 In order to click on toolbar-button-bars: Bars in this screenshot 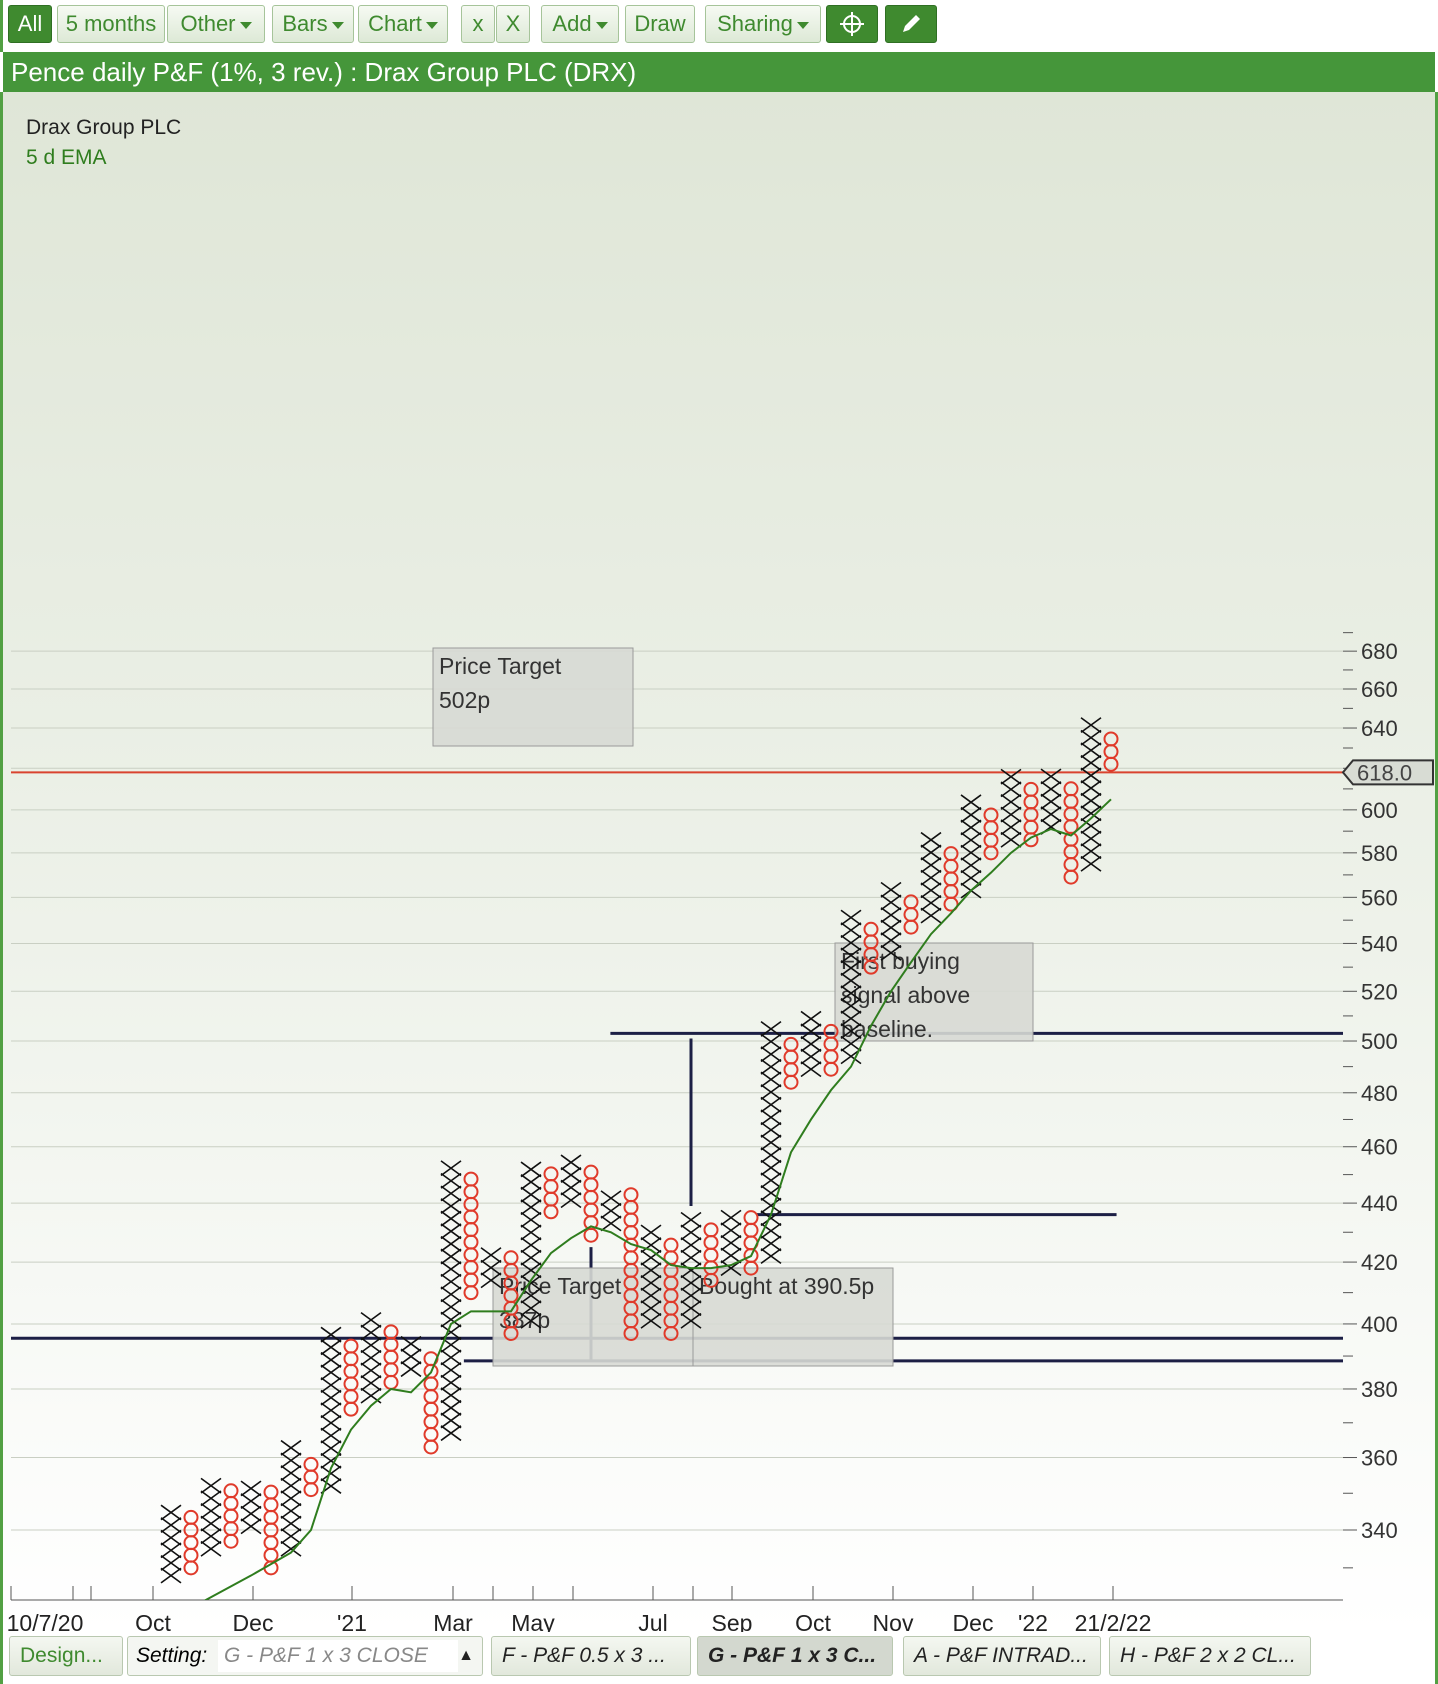, I will do `click(313, 24)`.